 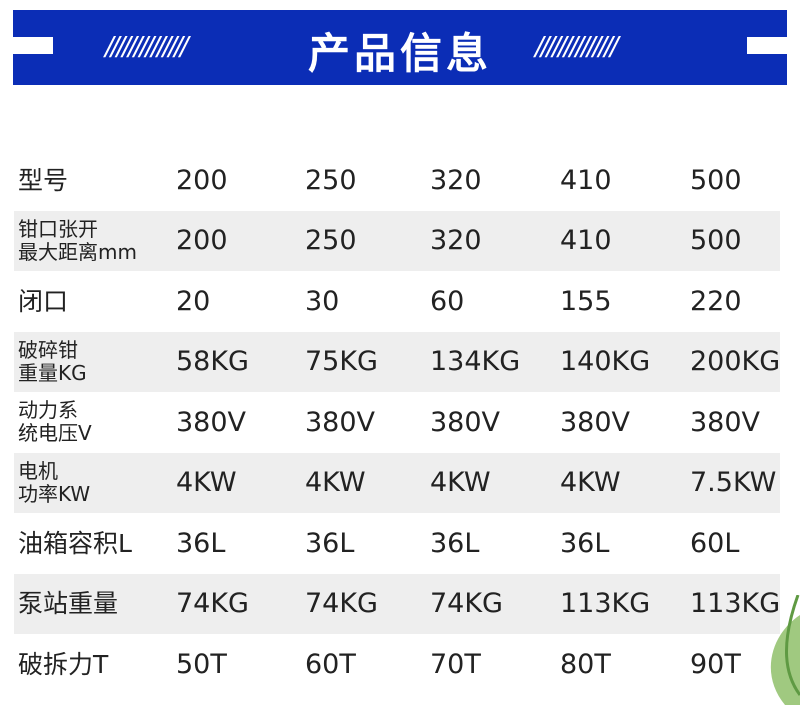 What do you see at coordinates (455, 664) in the screenshot?
I see `row-value: 70T` at bounding box center [455, 664].